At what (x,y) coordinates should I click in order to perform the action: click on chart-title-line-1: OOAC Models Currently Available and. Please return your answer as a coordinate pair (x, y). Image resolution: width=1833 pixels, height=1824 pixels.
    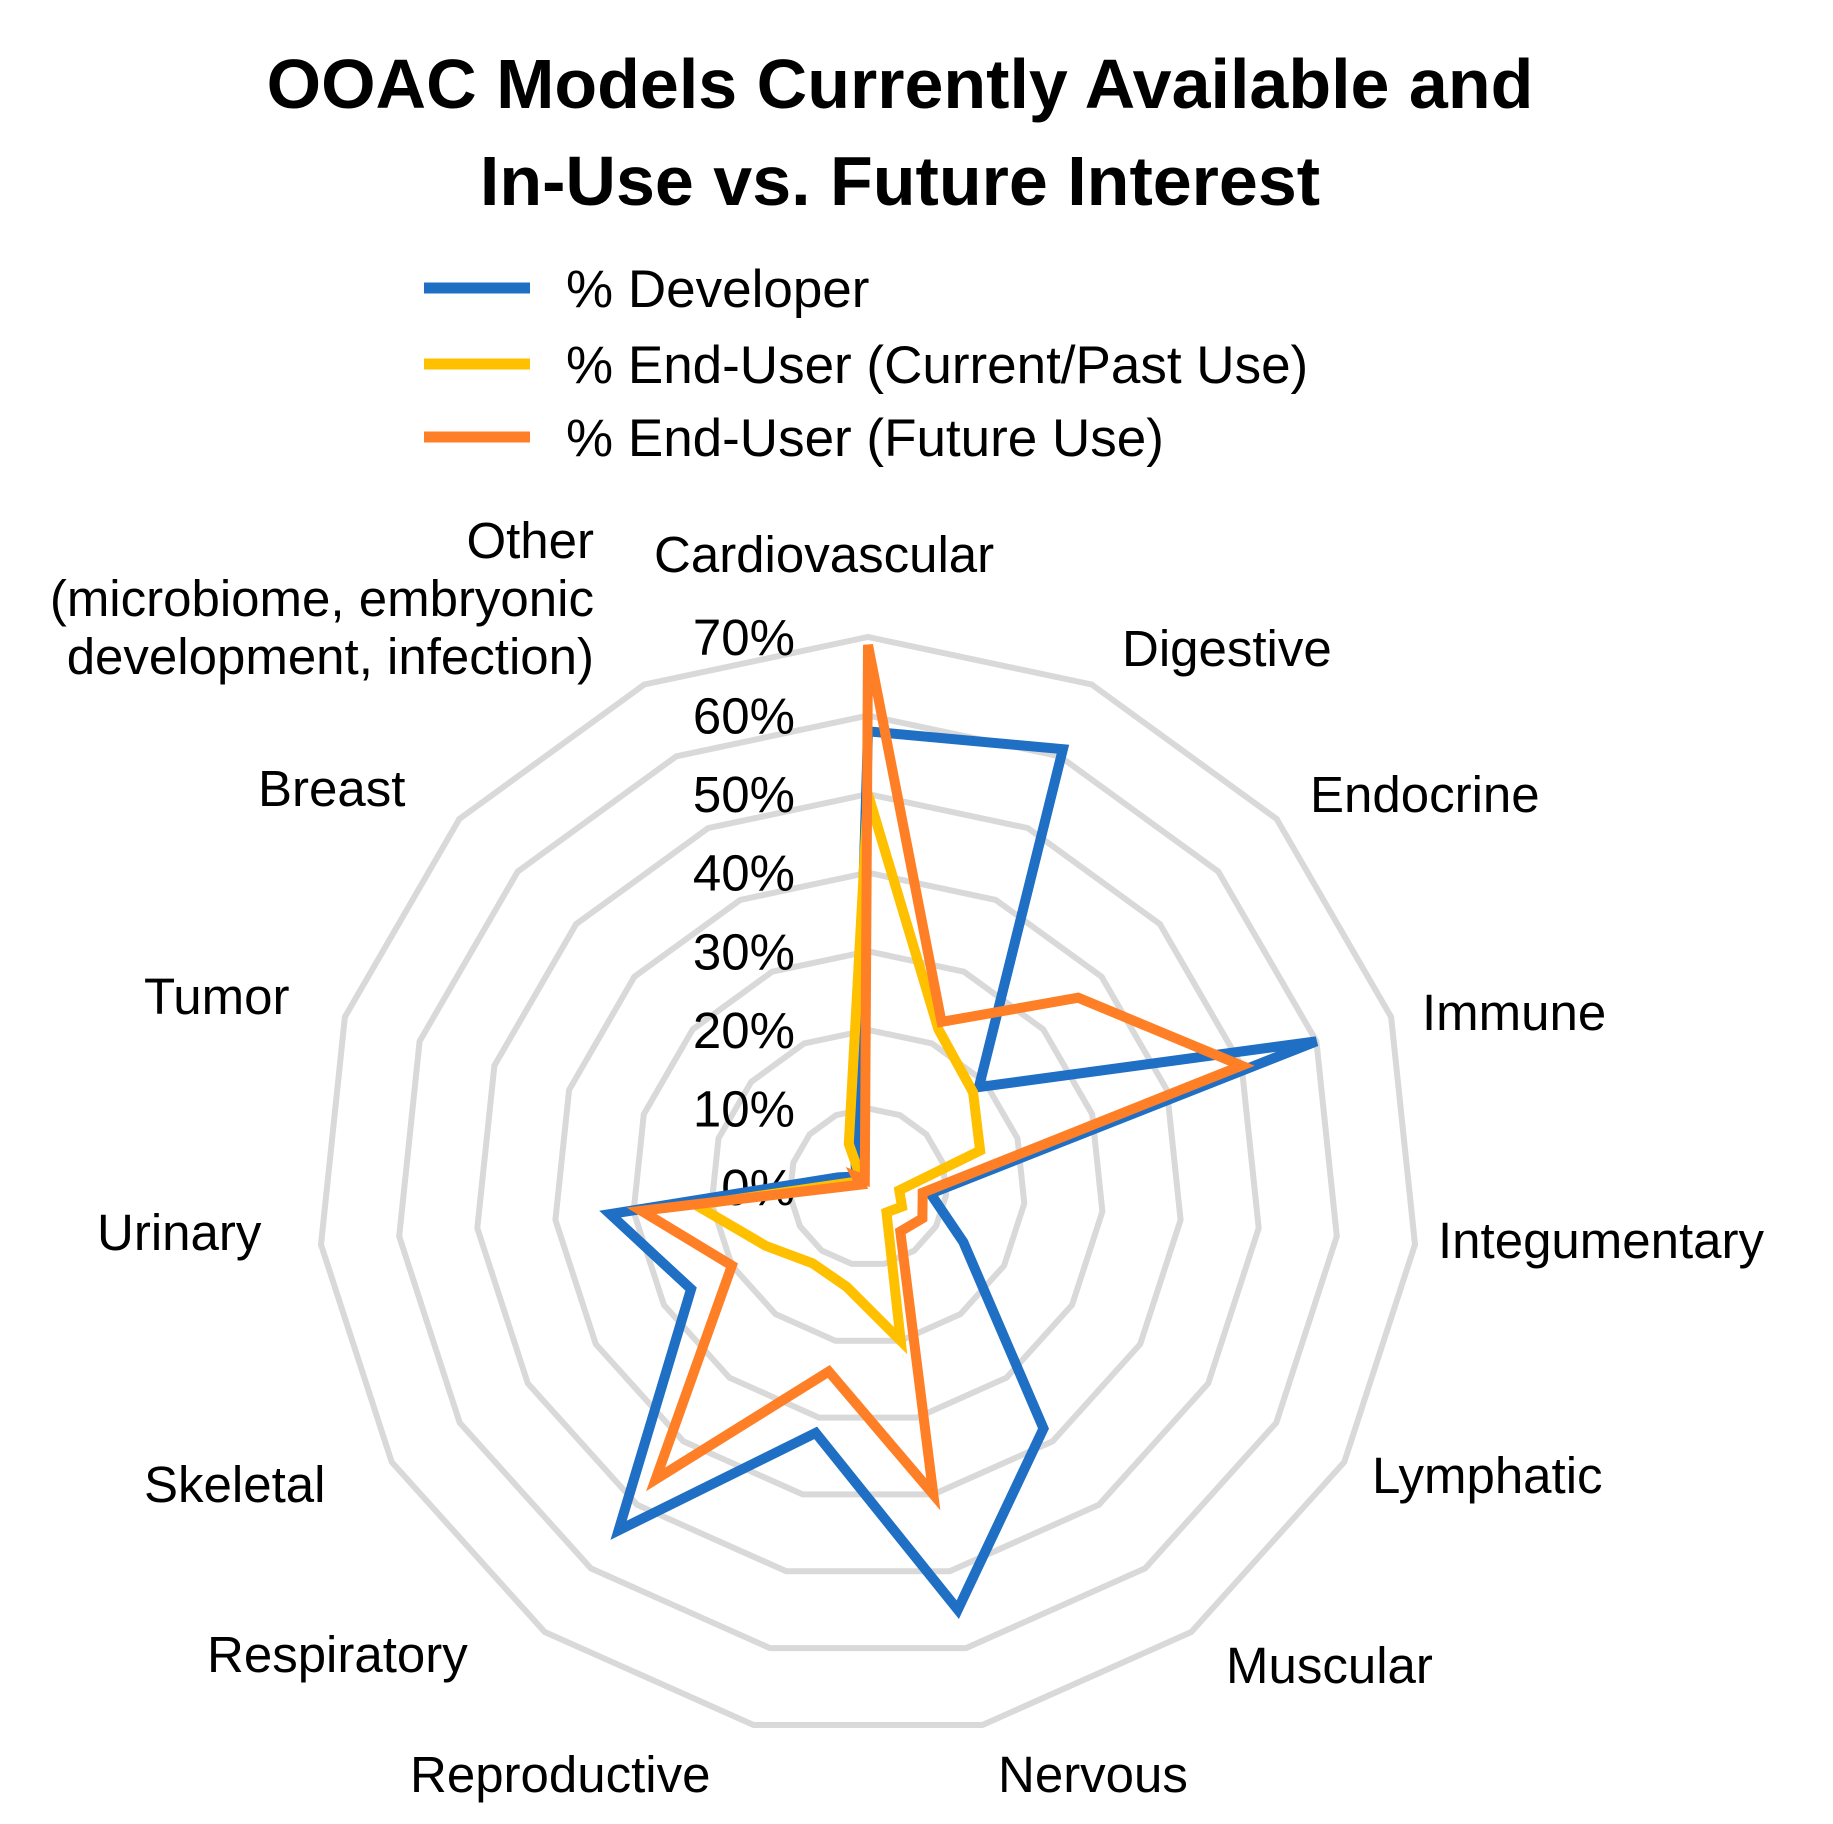
    Looking at the image, I should click on (900, 84).